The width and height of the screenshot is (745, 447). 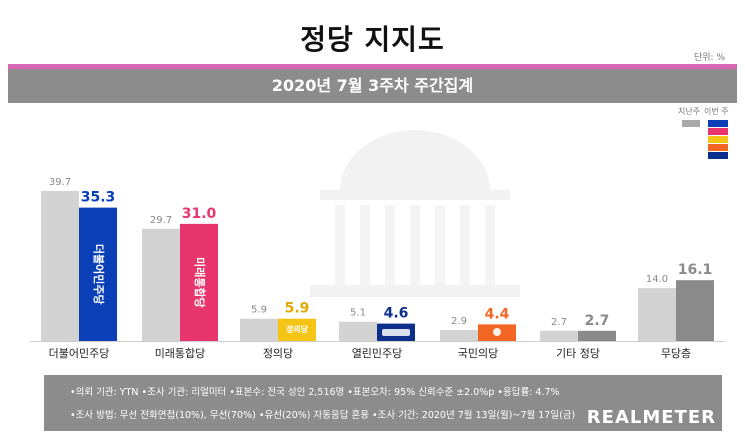 I want to click on data-label-prev: 14.0, so click(x=657, y=279).